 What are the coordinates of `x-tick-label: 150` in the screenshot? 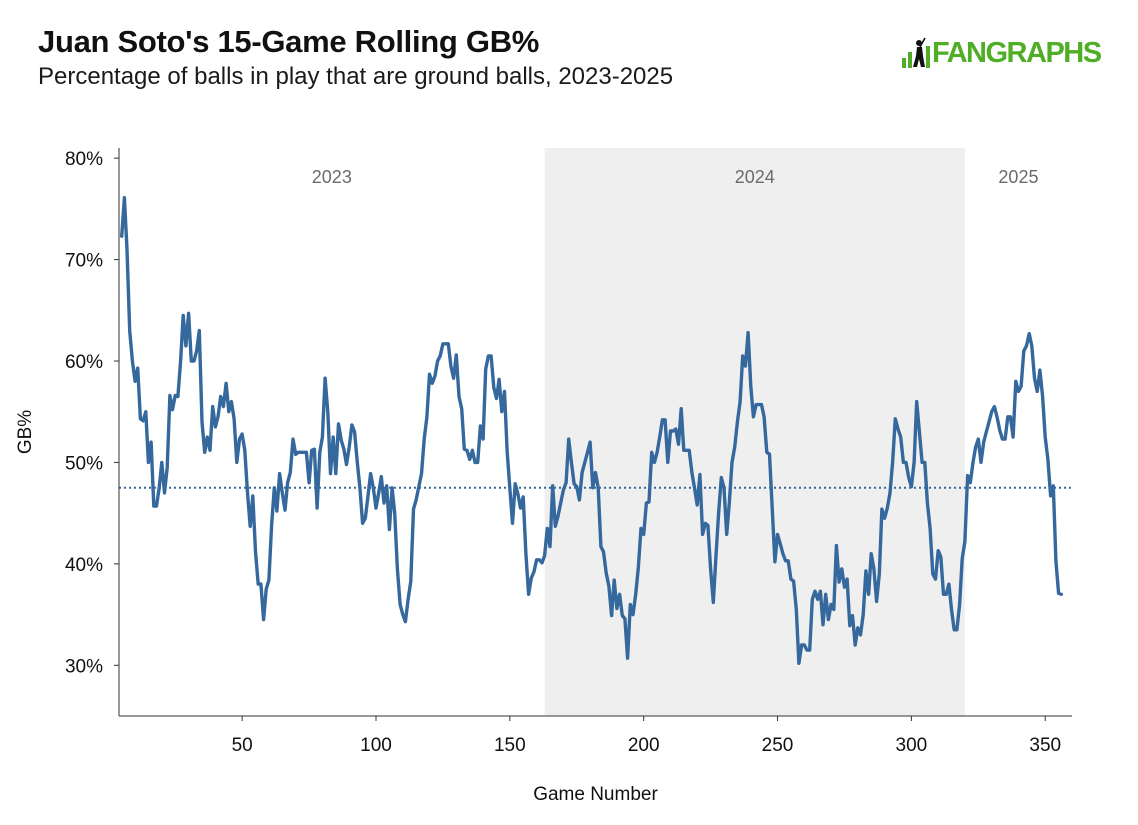 It's located at (510, 745).